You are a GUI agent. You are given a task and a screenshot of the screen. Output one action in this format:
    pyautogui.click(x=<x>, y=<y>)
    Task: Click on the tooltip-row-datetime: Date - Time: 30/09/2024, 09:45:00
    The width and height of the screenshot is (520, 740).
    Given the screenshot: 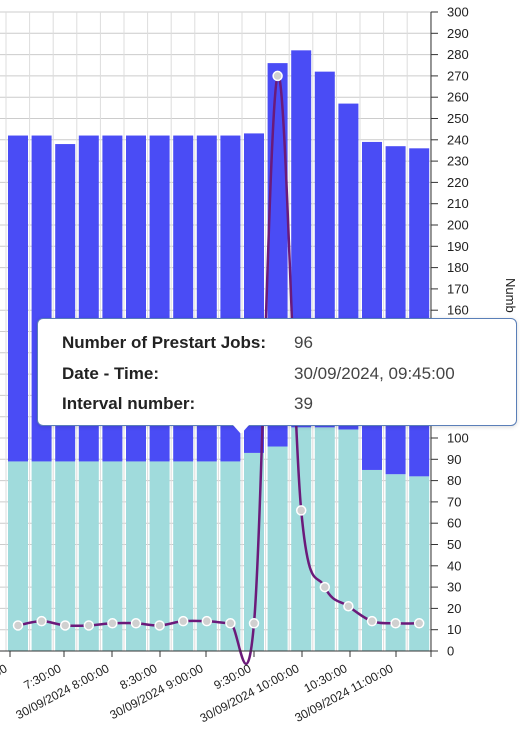 What is the action you would take?
    pyautogui.click(x=258, y=374)
    